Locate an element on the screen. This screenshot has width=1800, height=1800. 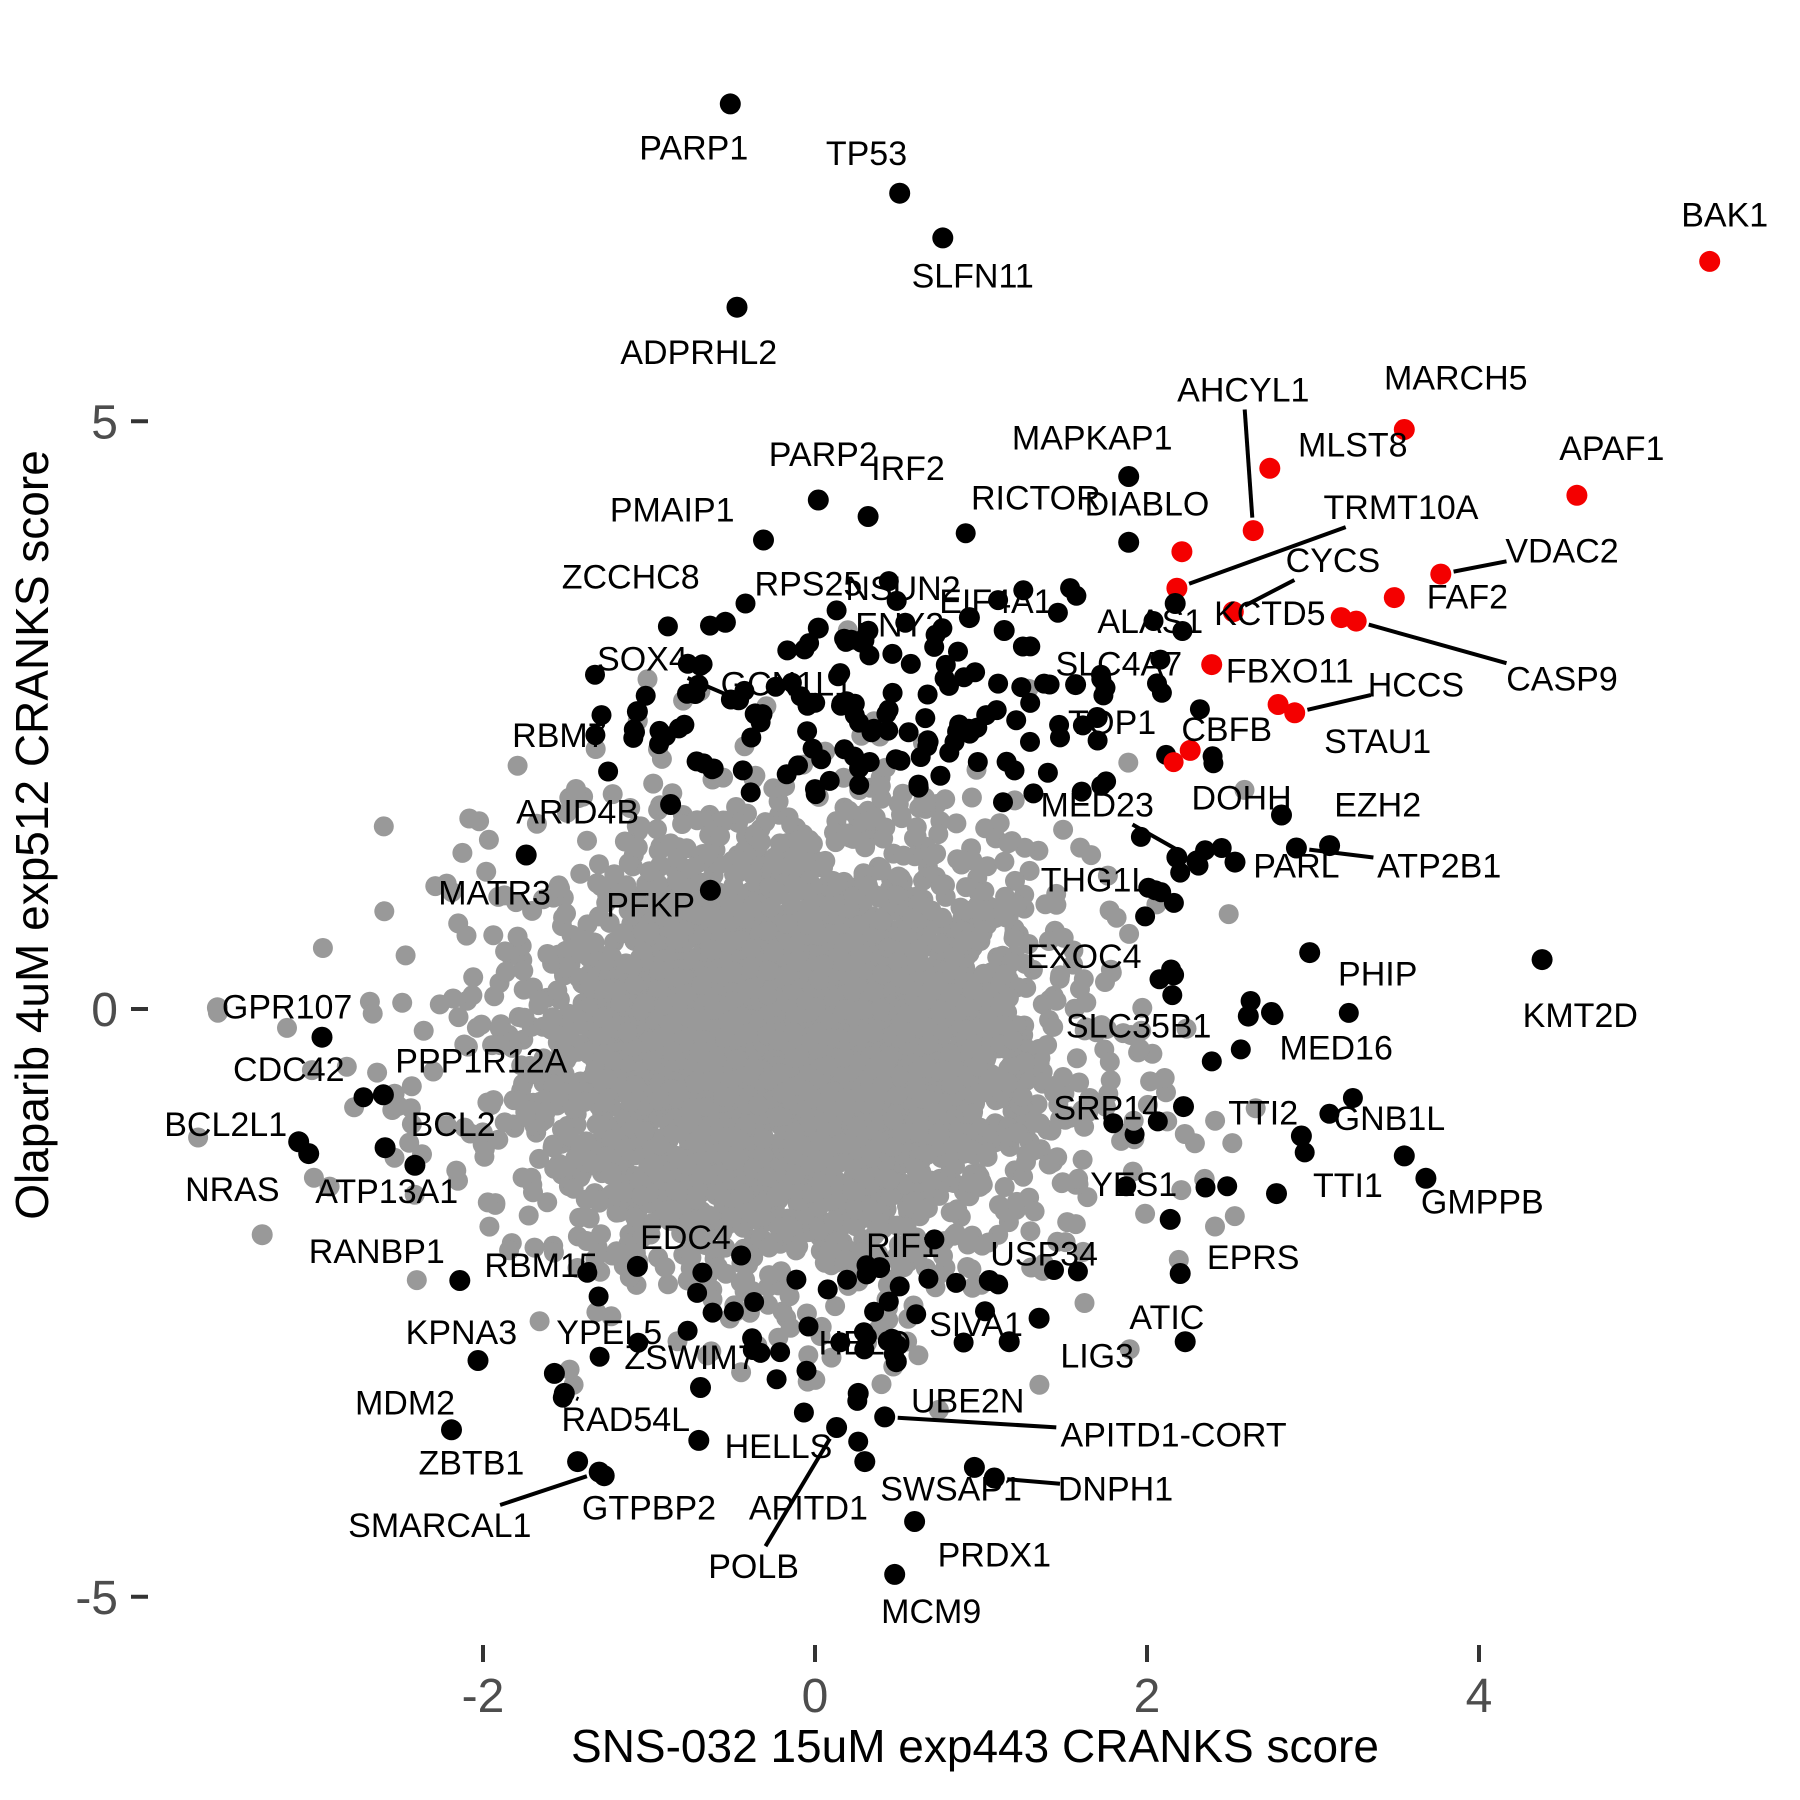
gene-point-gmppb is located at coordinates (1426, 1178).